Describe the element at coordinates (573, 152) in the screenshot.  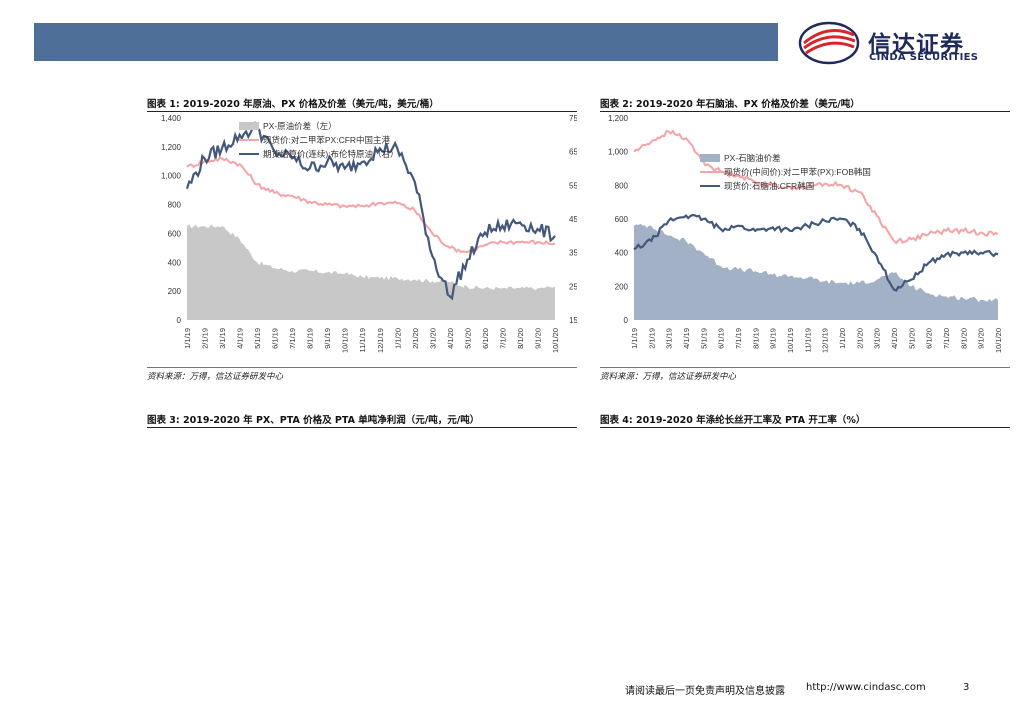
I see `y2-tick-label: 65` at that location.